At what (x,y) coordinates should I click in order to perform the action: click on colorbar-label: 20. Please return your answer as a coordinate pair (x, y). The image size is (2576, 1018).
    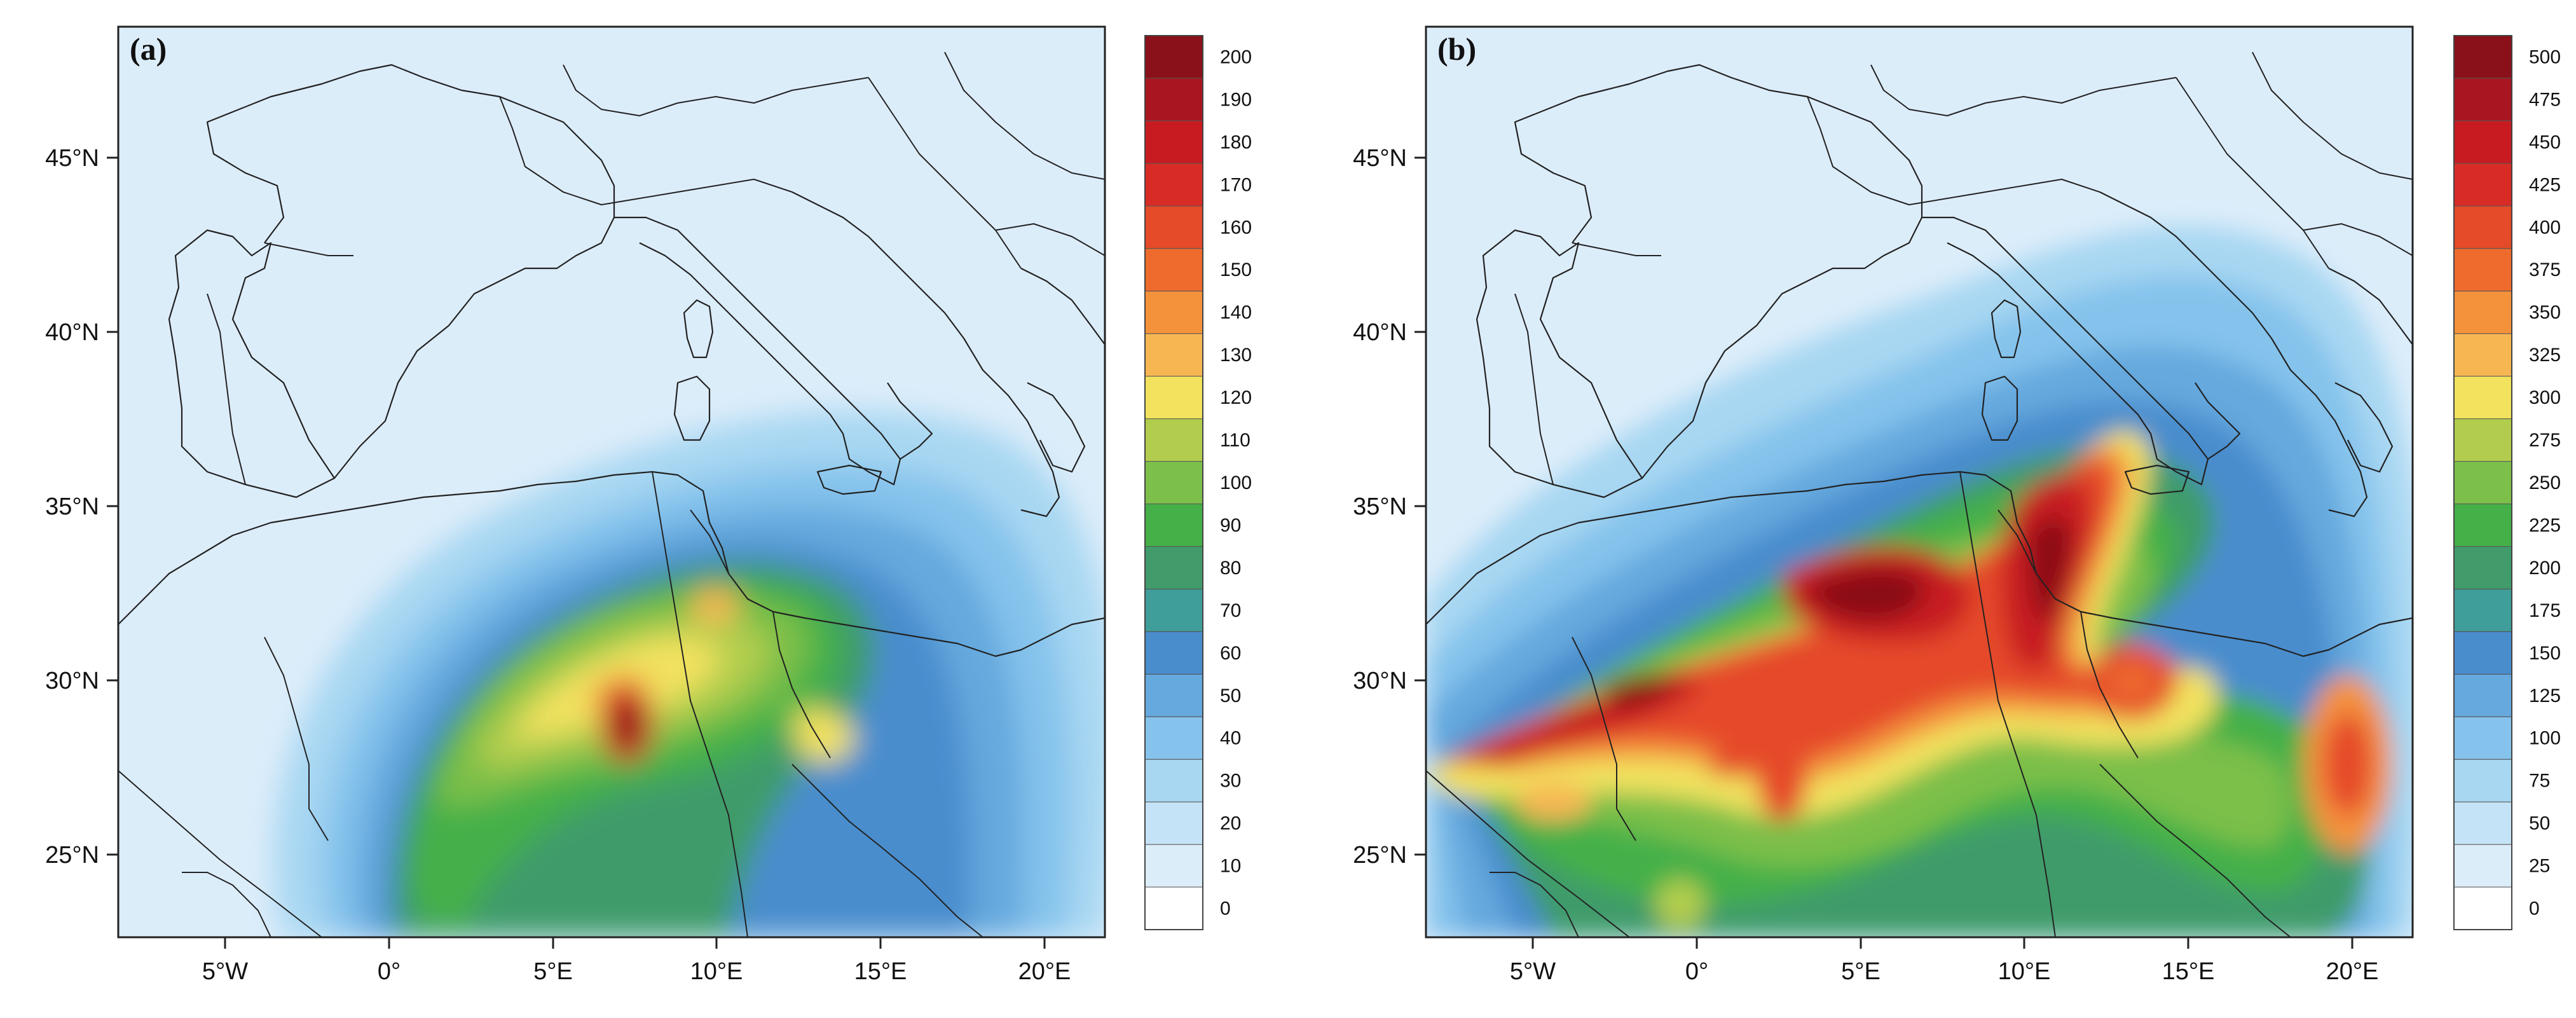
    Looking at the image, I should click on (1230, 824).